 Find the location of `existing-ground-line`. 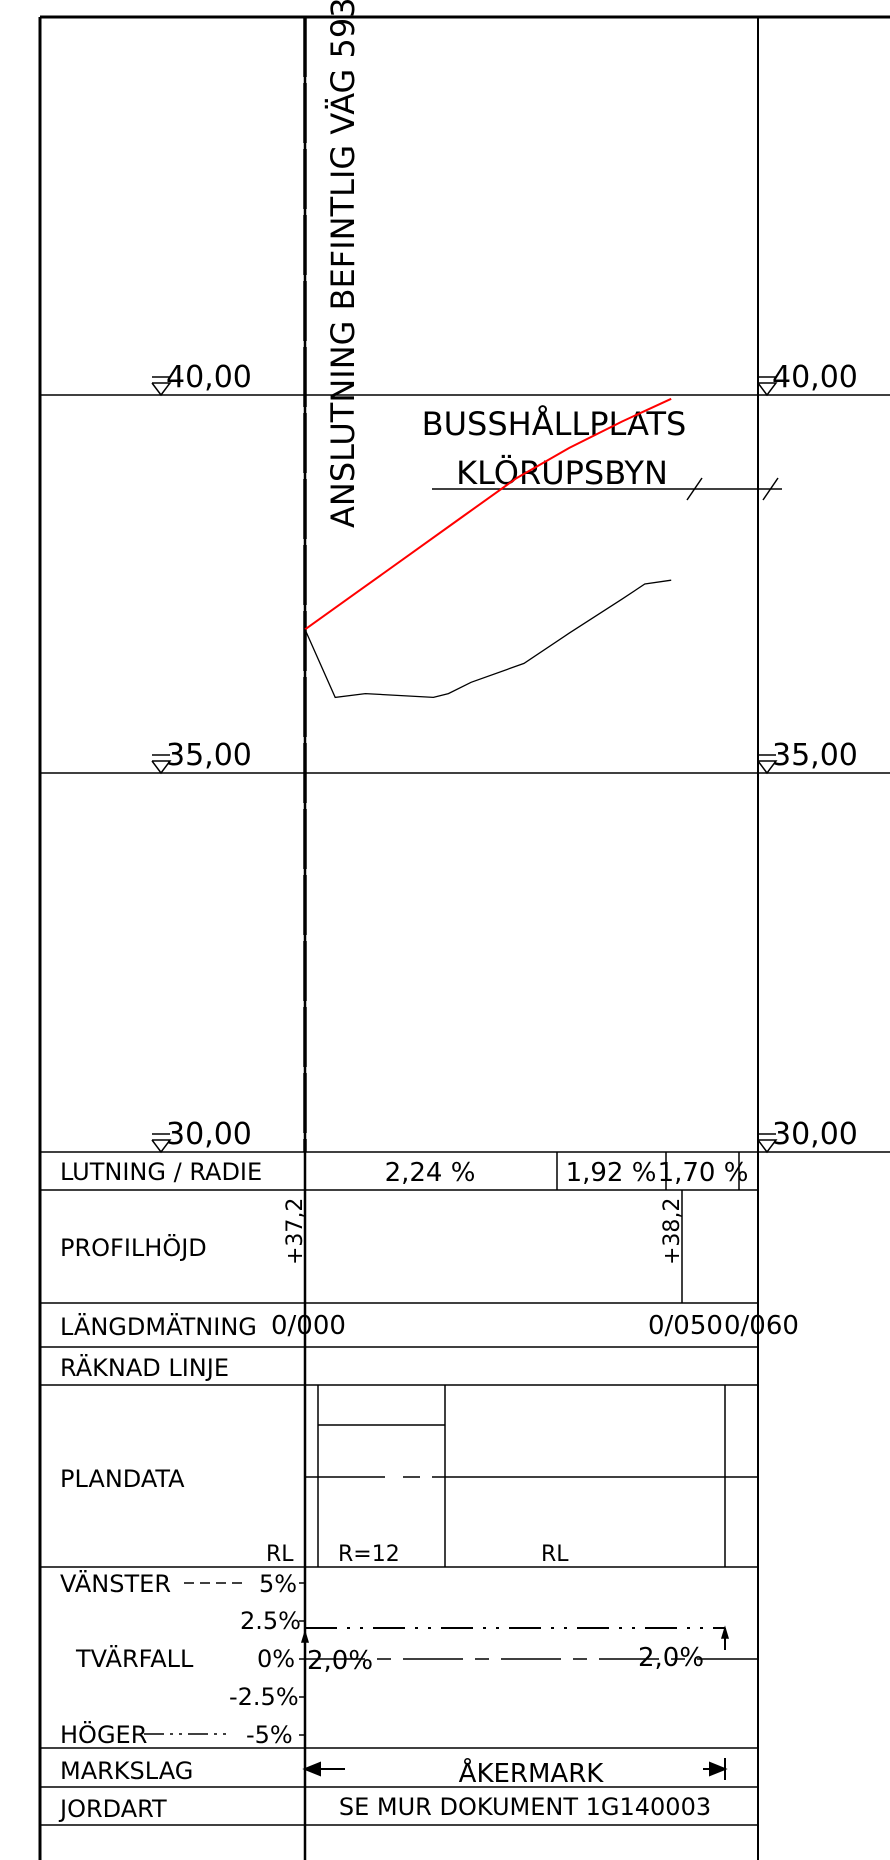

existing-ground-line is located at coordinates (488, 639).